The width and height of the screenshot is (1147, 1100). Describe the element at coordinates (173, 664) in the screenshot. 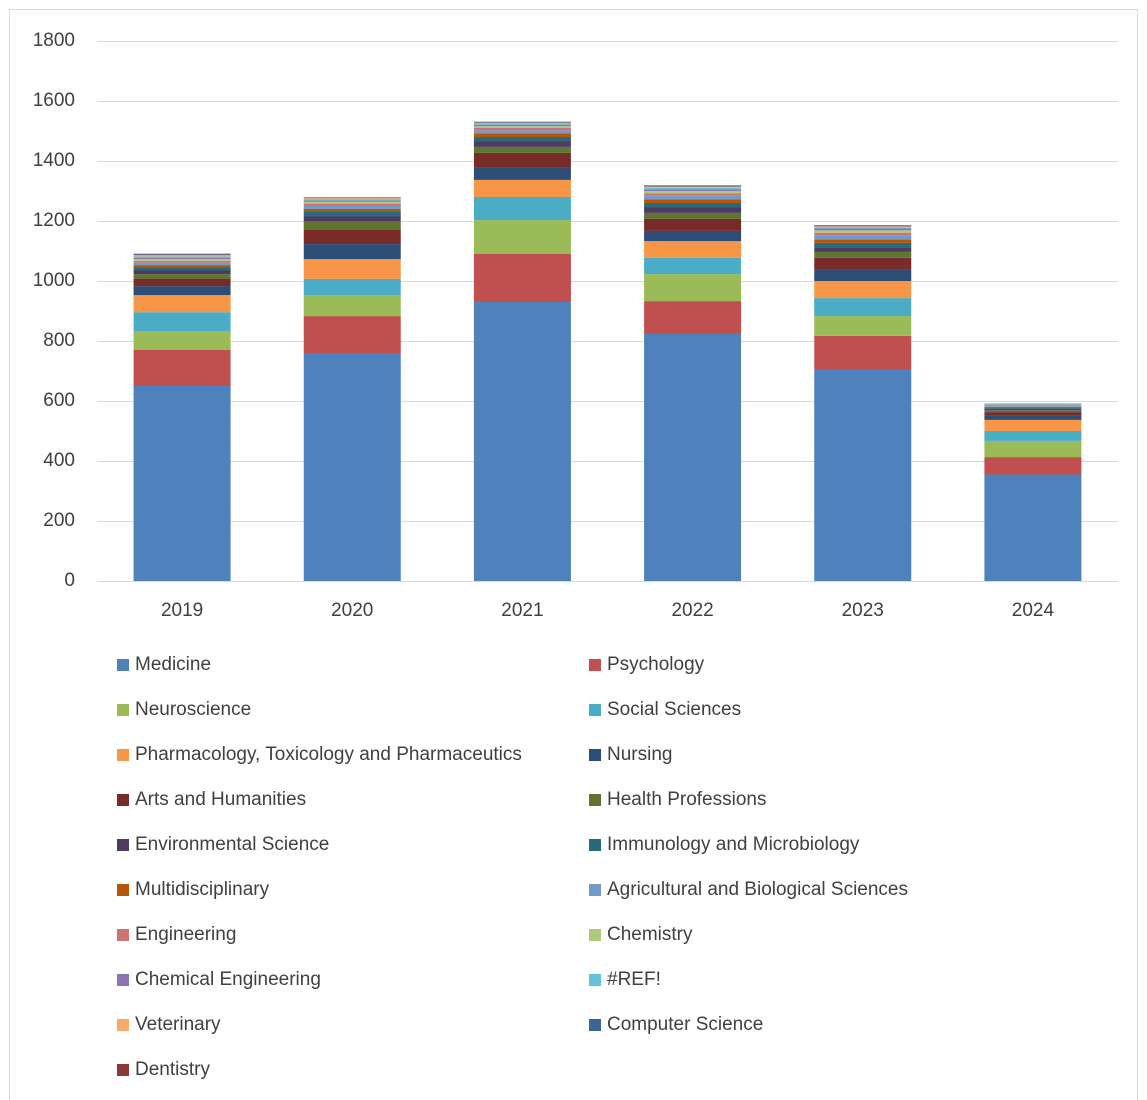

I see `legend-label: Medicine` at that location.